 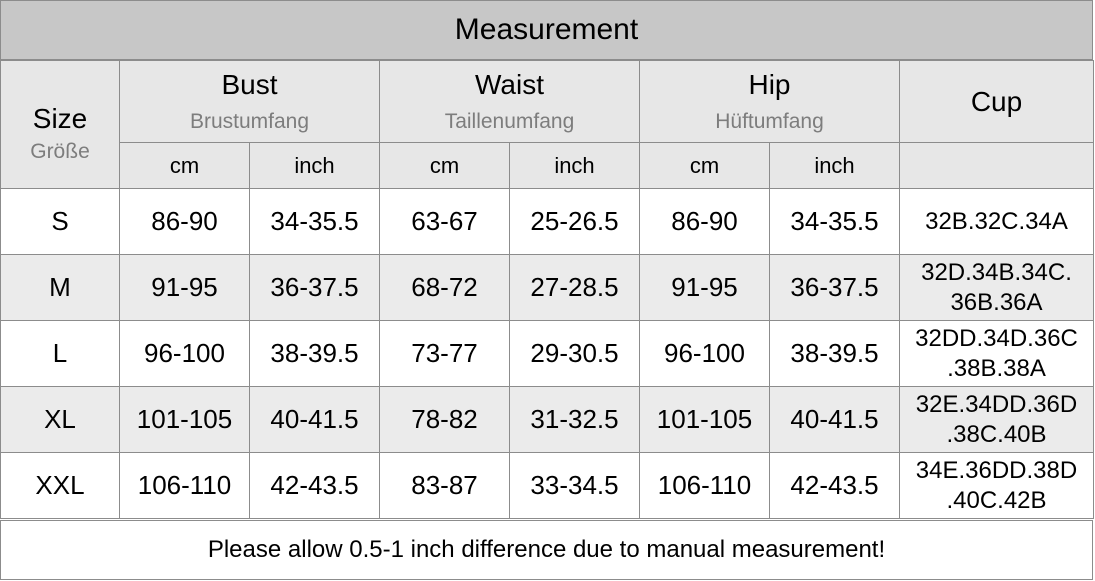 What do you see at coordinates (444, 485) in the screenshot?
I see `waist-cm-cell: 83-87` at bounding box center [444, 485].